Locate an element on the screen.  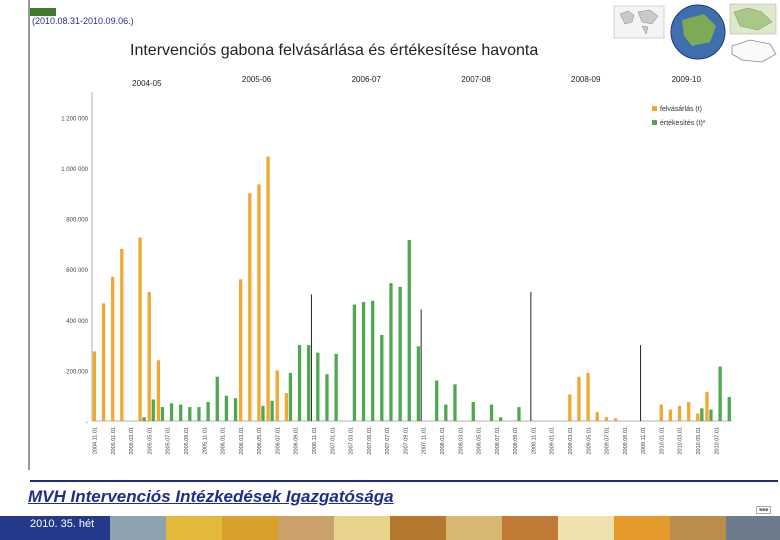
y-tick-label: 600 000 is located at coordinates (77, 271).